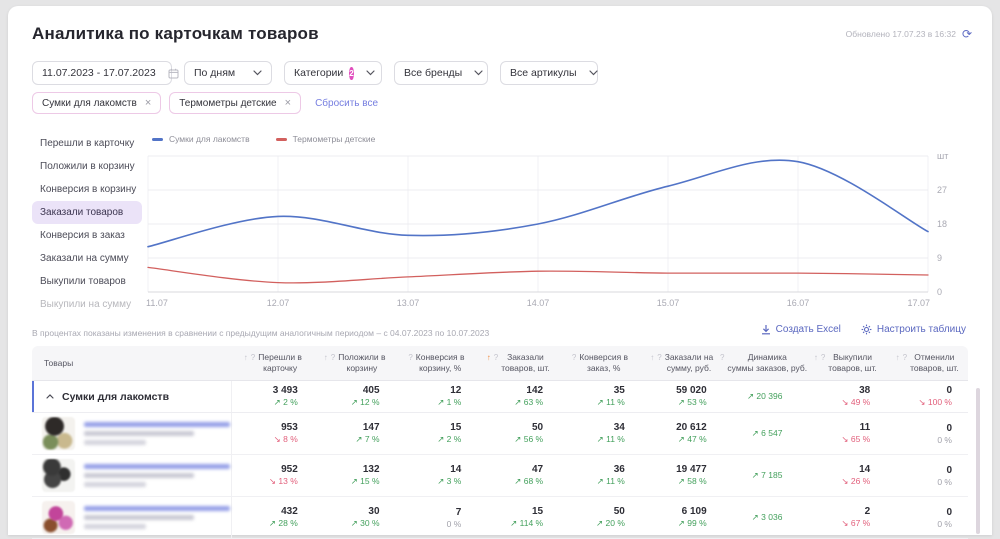  I want to click on metric-cell: ↗ 6 547, so click(764, 433).